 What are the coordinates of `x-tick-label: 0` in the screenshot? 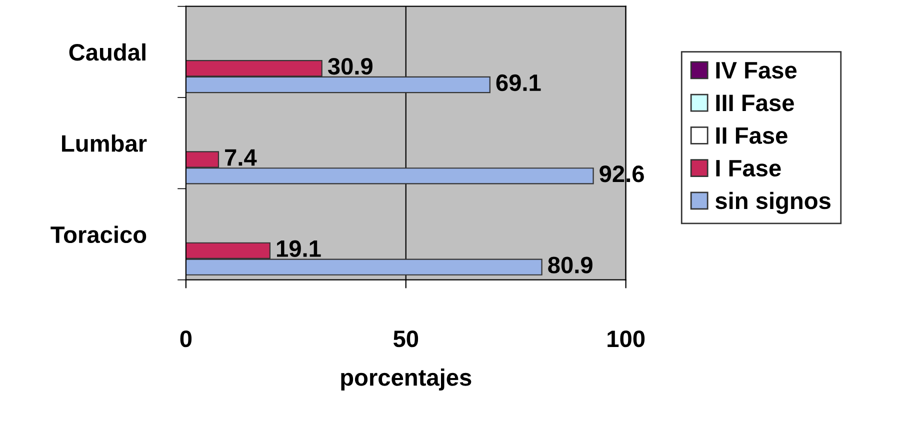 It's located at (186, 339).